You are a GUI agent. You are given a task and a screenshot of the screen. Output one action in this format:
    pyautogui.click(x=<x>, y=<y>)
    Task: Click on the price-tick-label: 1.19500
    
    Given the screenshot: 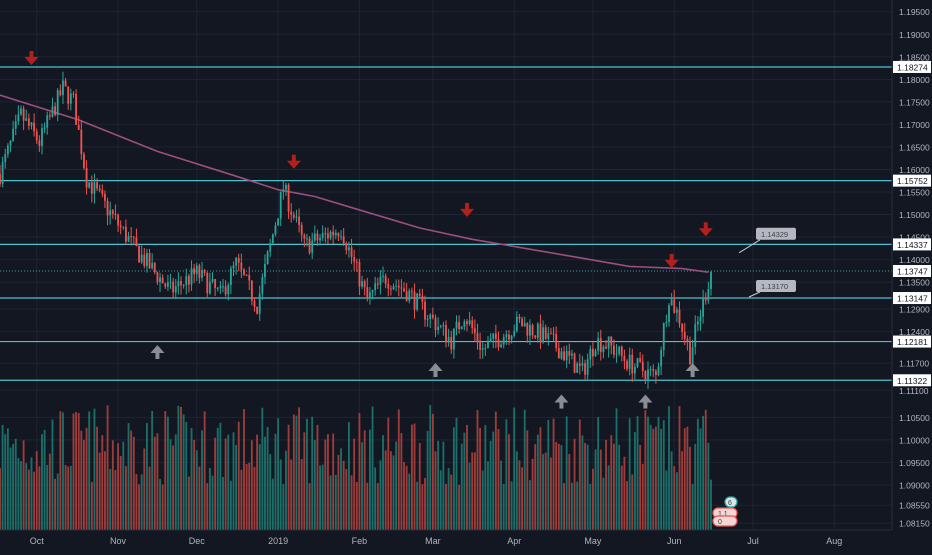 What is the action you would take?
    pyautogui.click(x=914, y=12)
    